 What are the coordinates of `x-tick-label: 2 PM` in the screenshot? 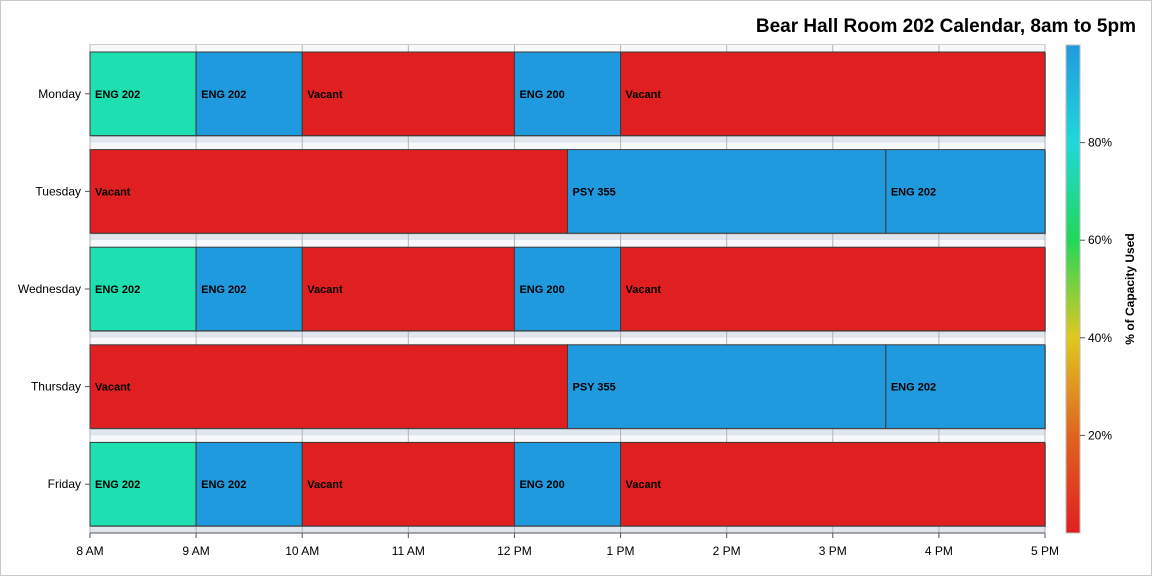 It's located at (727, 551).